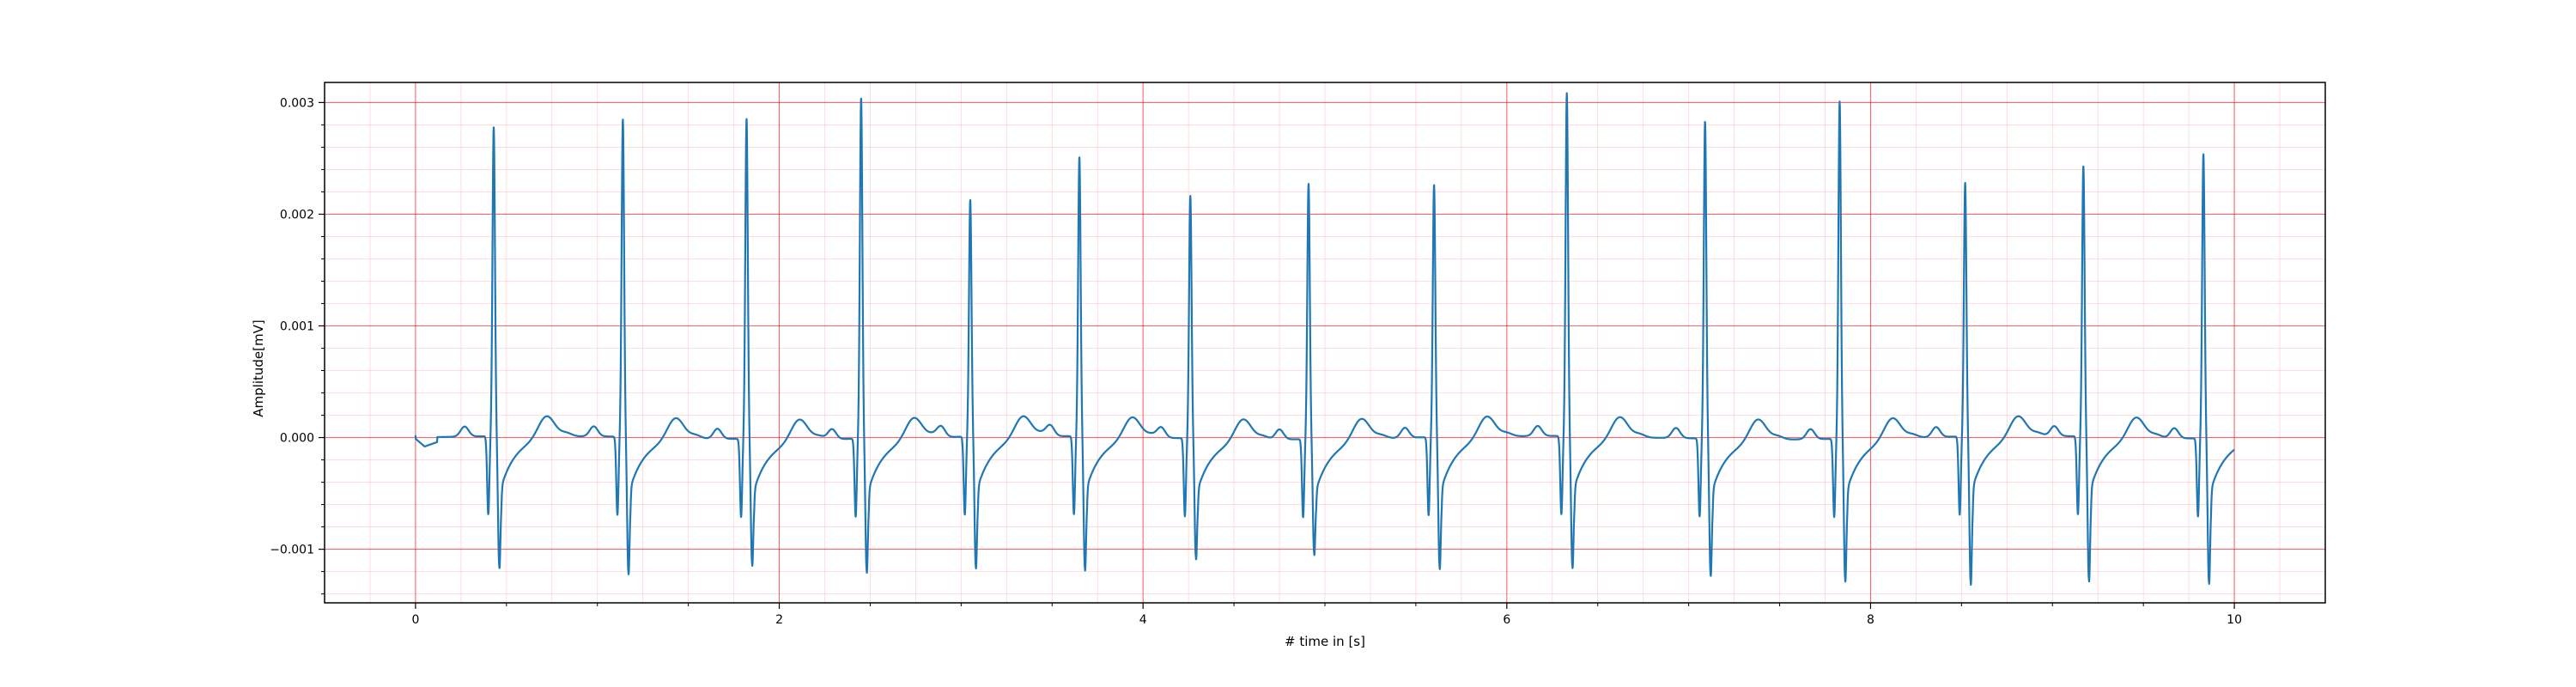 This screenshot has width=2576, height=687. I want to click on y-tick-label: 0.000, so click(297, 439).